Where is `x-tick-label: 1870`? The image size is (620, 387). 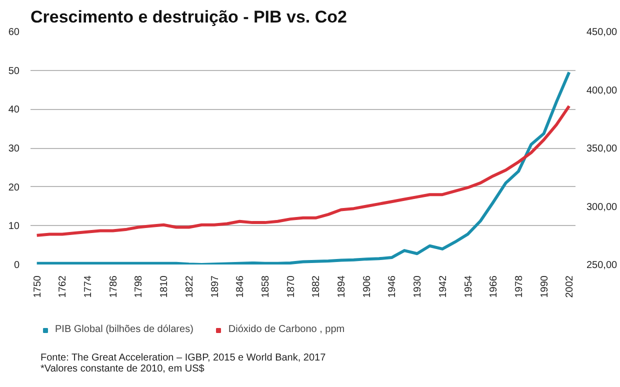
x-tick-label: 1870 is located at coordinates (291, 286).